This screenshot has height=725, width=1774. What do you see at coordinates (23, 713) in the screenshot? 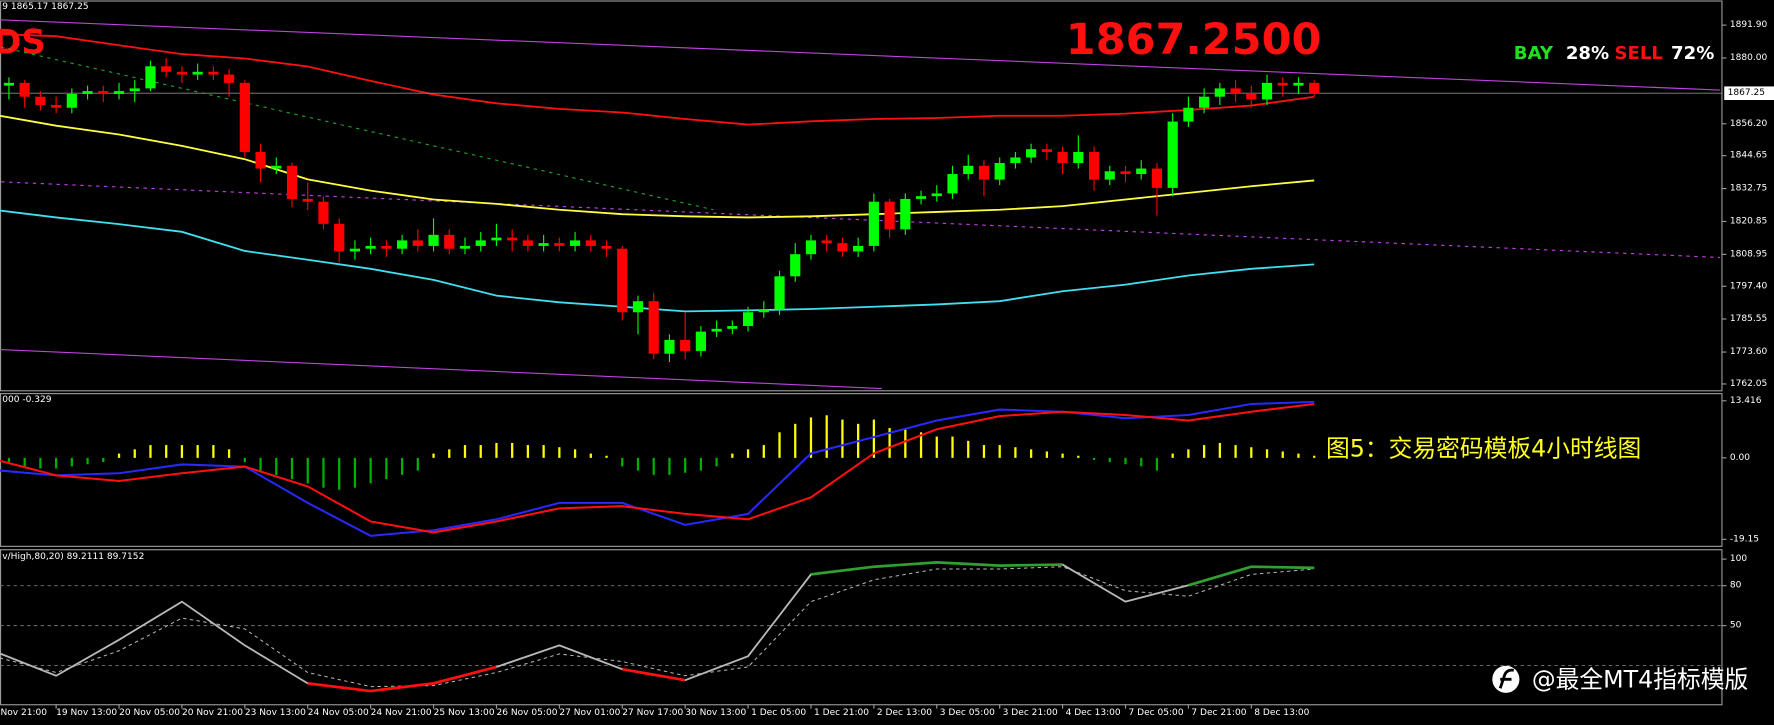
I see `x-tick-label: Nov 21:00` at bounding box center [23, 713].